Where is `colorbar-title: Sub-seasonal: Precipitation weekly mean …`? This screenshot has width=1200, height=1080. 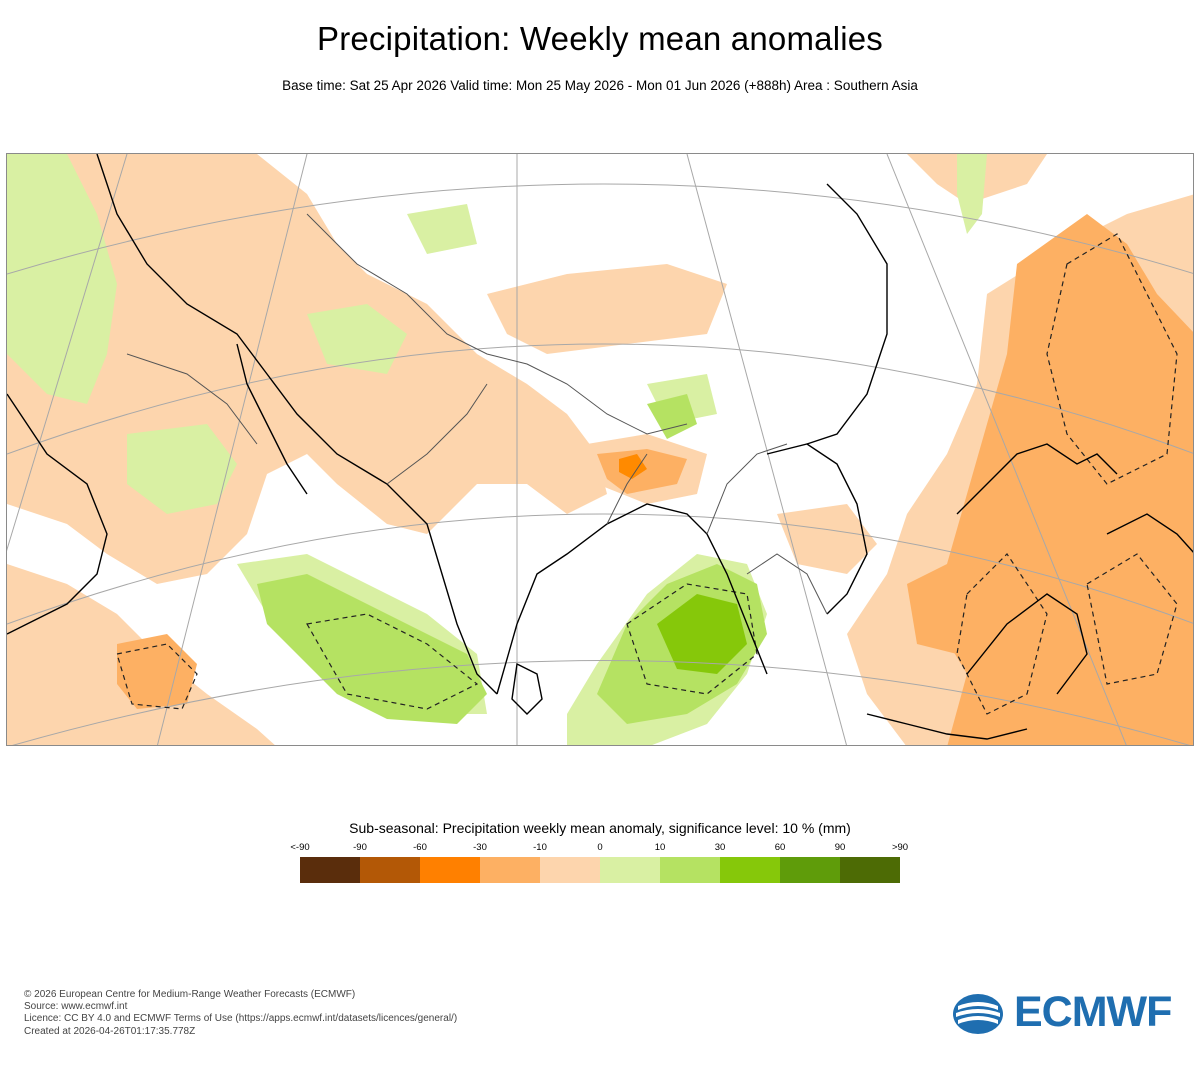 colorbar-title: Sub-seasonal: Precipitation weekly mean … is located at coordinates (600, 828).